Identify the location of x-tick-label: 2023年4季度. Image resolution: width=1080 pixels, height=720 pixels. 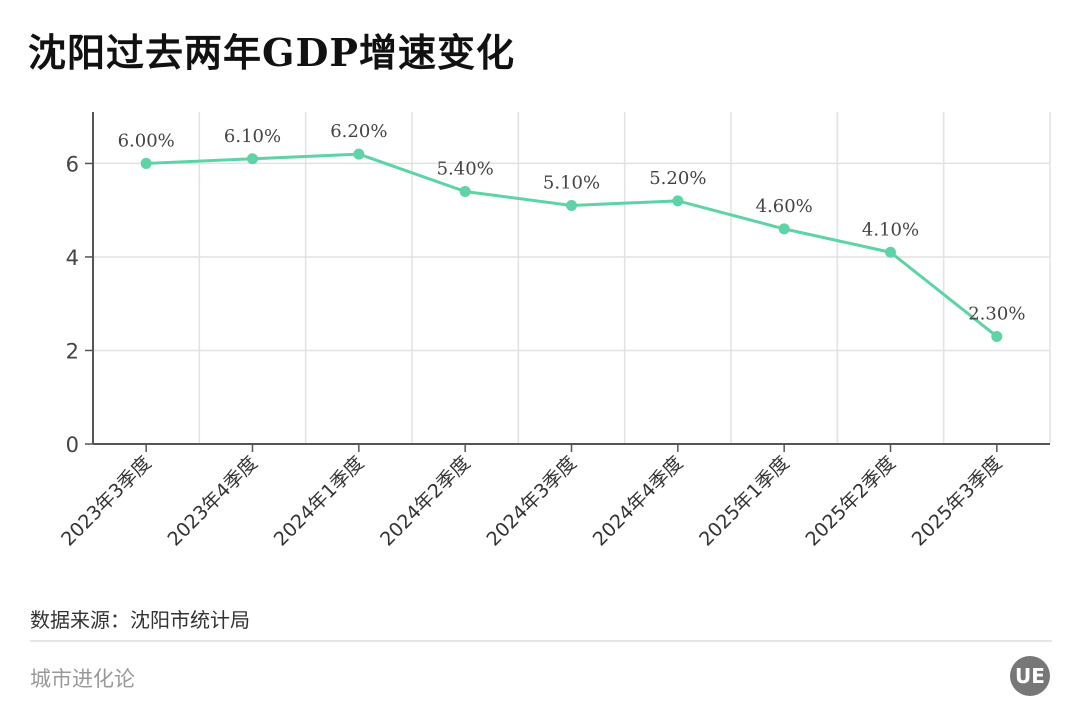
(212, 501).